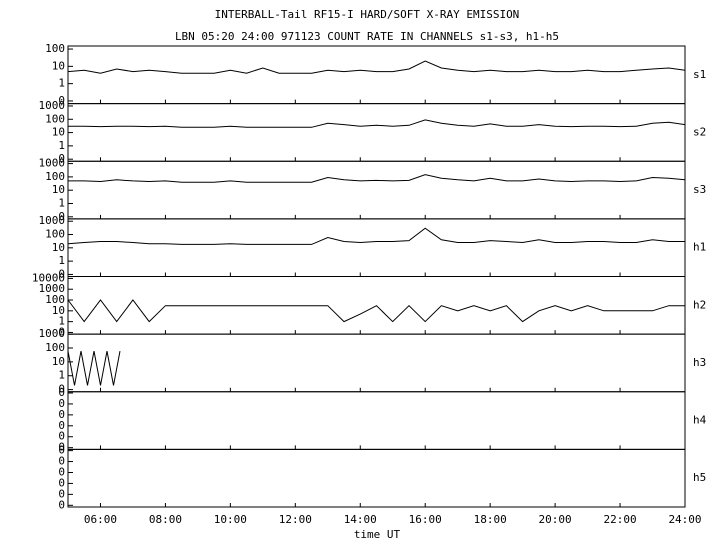  Describe the element at coordinates (490, 519) in the screenshot. I see `x-tick-label: 18:00` at that location.